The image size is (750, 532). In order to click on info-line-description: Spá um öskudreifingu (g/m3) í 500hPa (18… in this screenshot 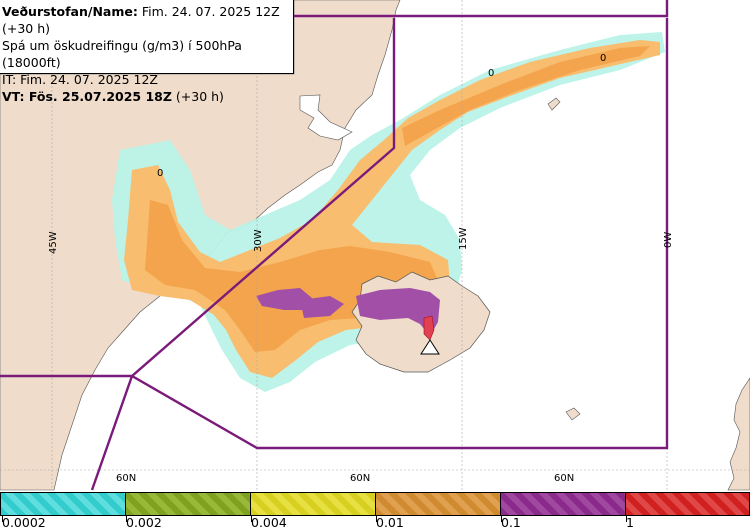, I will do `click(122, 54)`.